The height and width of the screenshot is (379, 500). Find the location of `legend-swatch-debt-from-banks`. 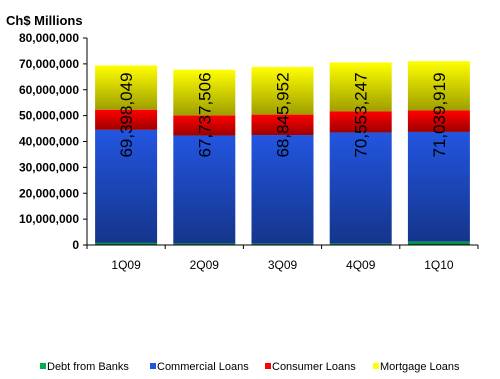

legend-swatch-debt-from-banks is located at coordinates (43, 366).